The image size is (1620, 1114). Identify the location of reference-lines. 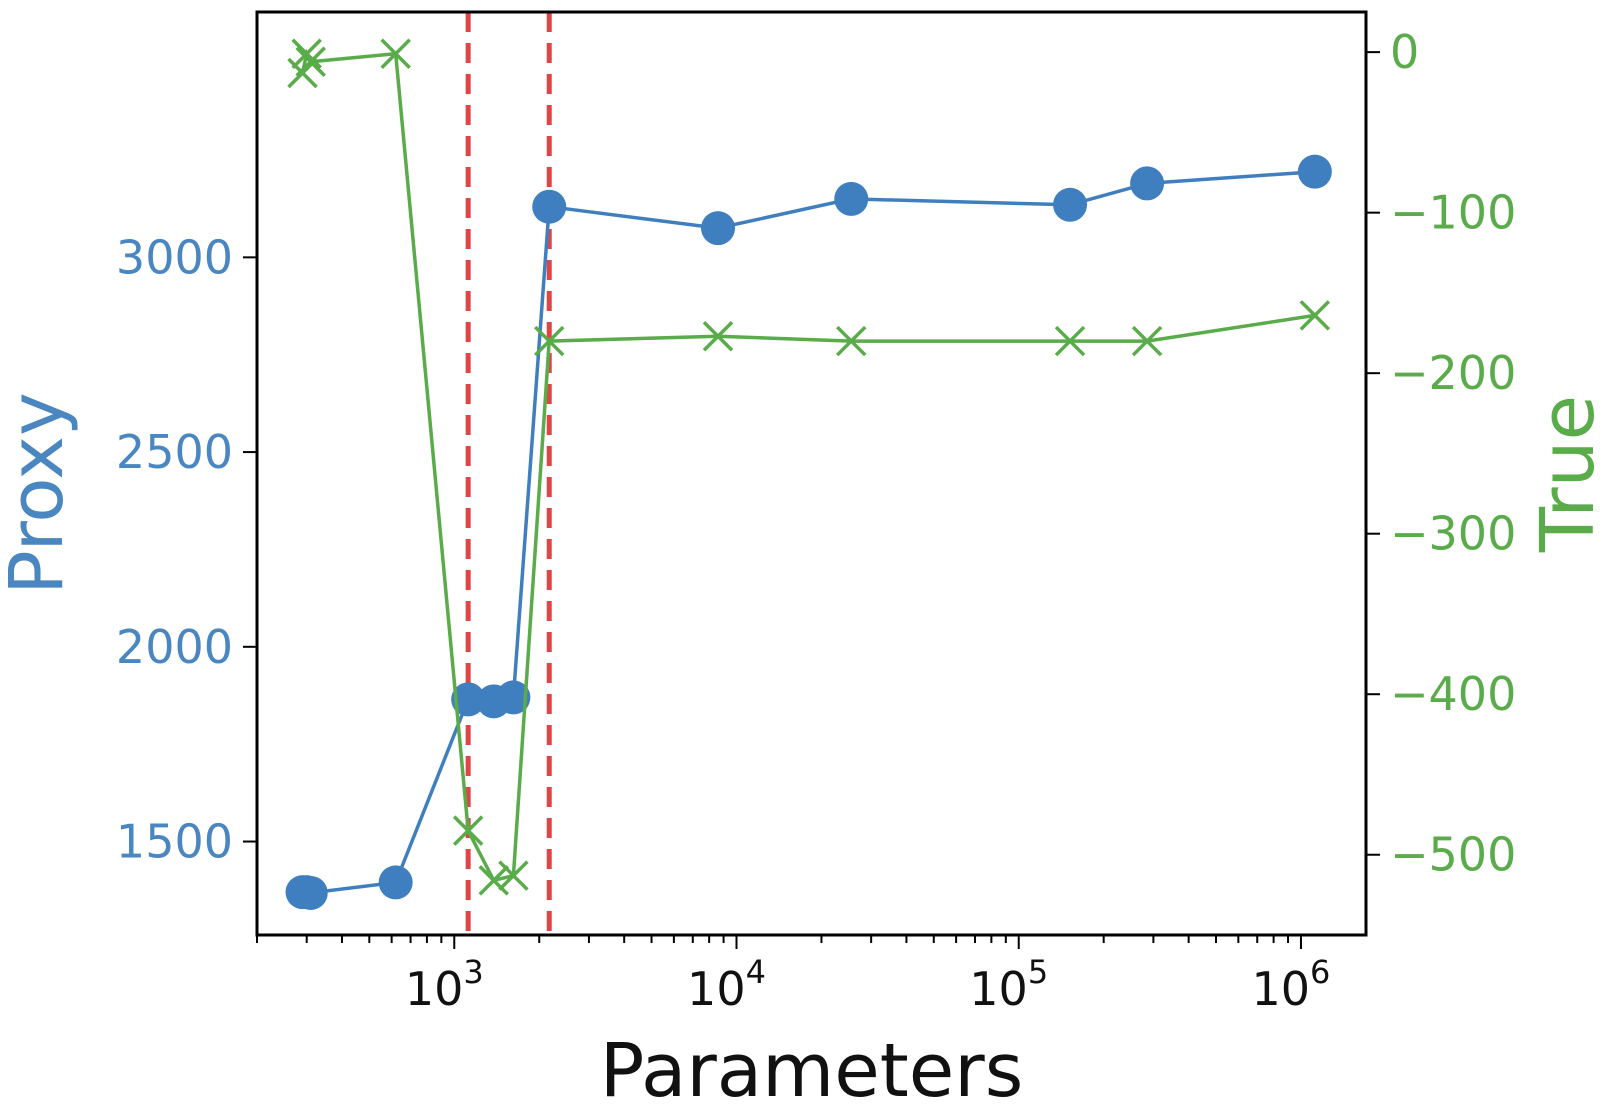
(508, 473).